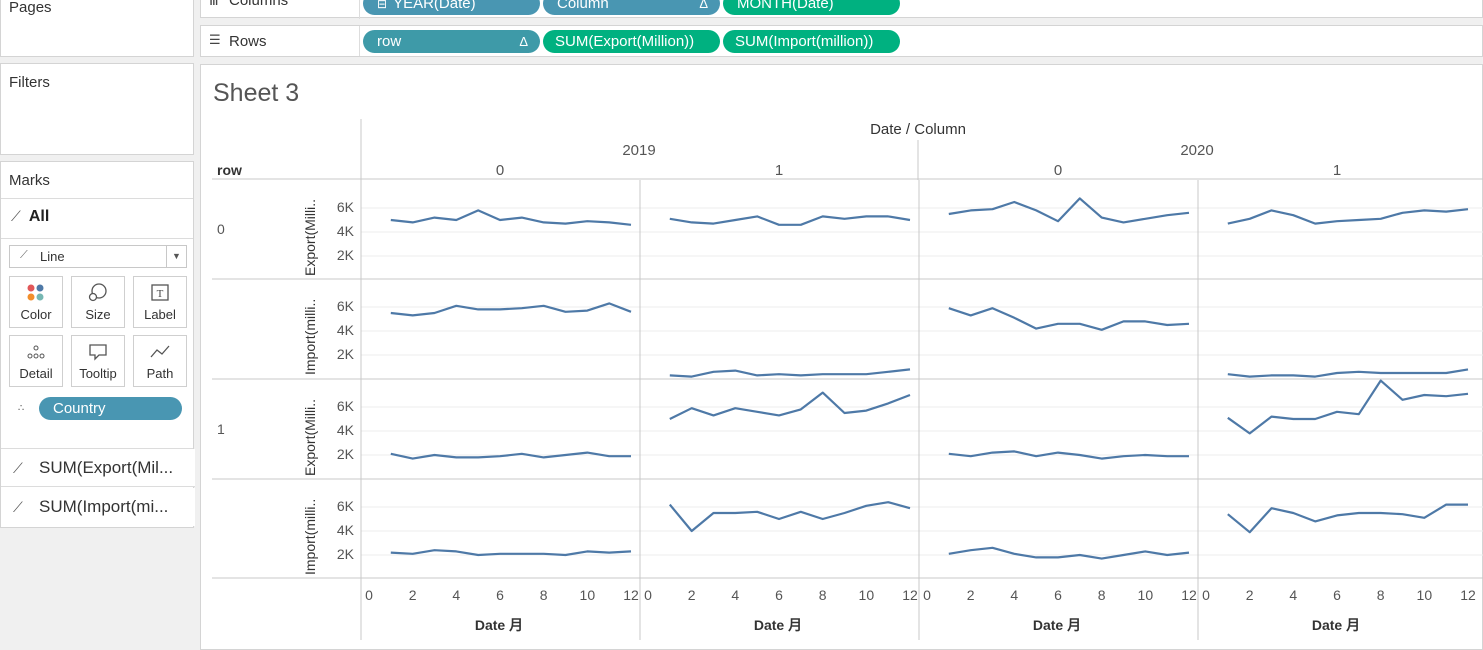 The width and height of the screenshot is (1483, 650). What do you see at coordinates (631, 41) in the screenshot?
I see `sum-export-pill: SUM(Export(Million))` at bounding box center [631, 41].